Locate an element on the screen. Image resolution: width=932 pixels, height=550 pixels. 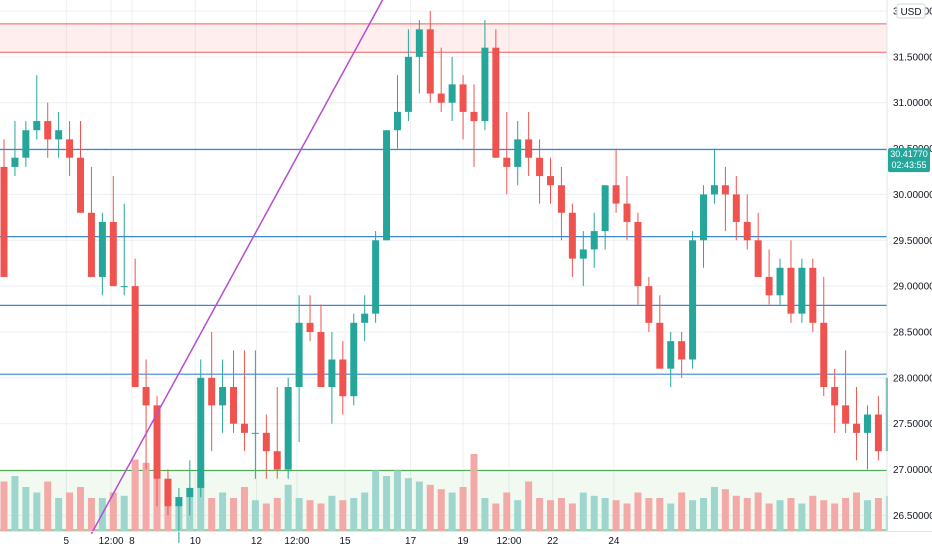
x-axis: 5 12:00 8 10 12 12:00 15 17 19 12:00 22 24 is located at coordinates (342, 541).